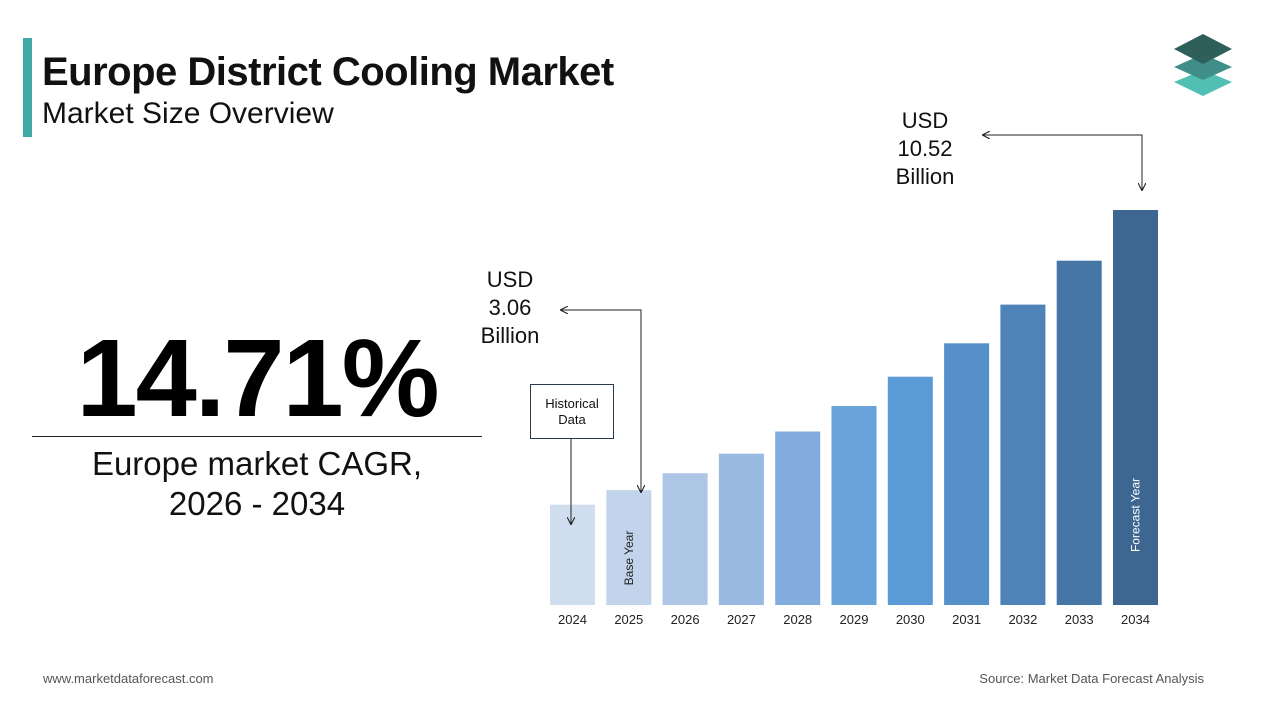 This screenshot has width=1280, height=720. I want to click on footer-source: Source: Market Data Forecast Analysis, so click(1091, 678).